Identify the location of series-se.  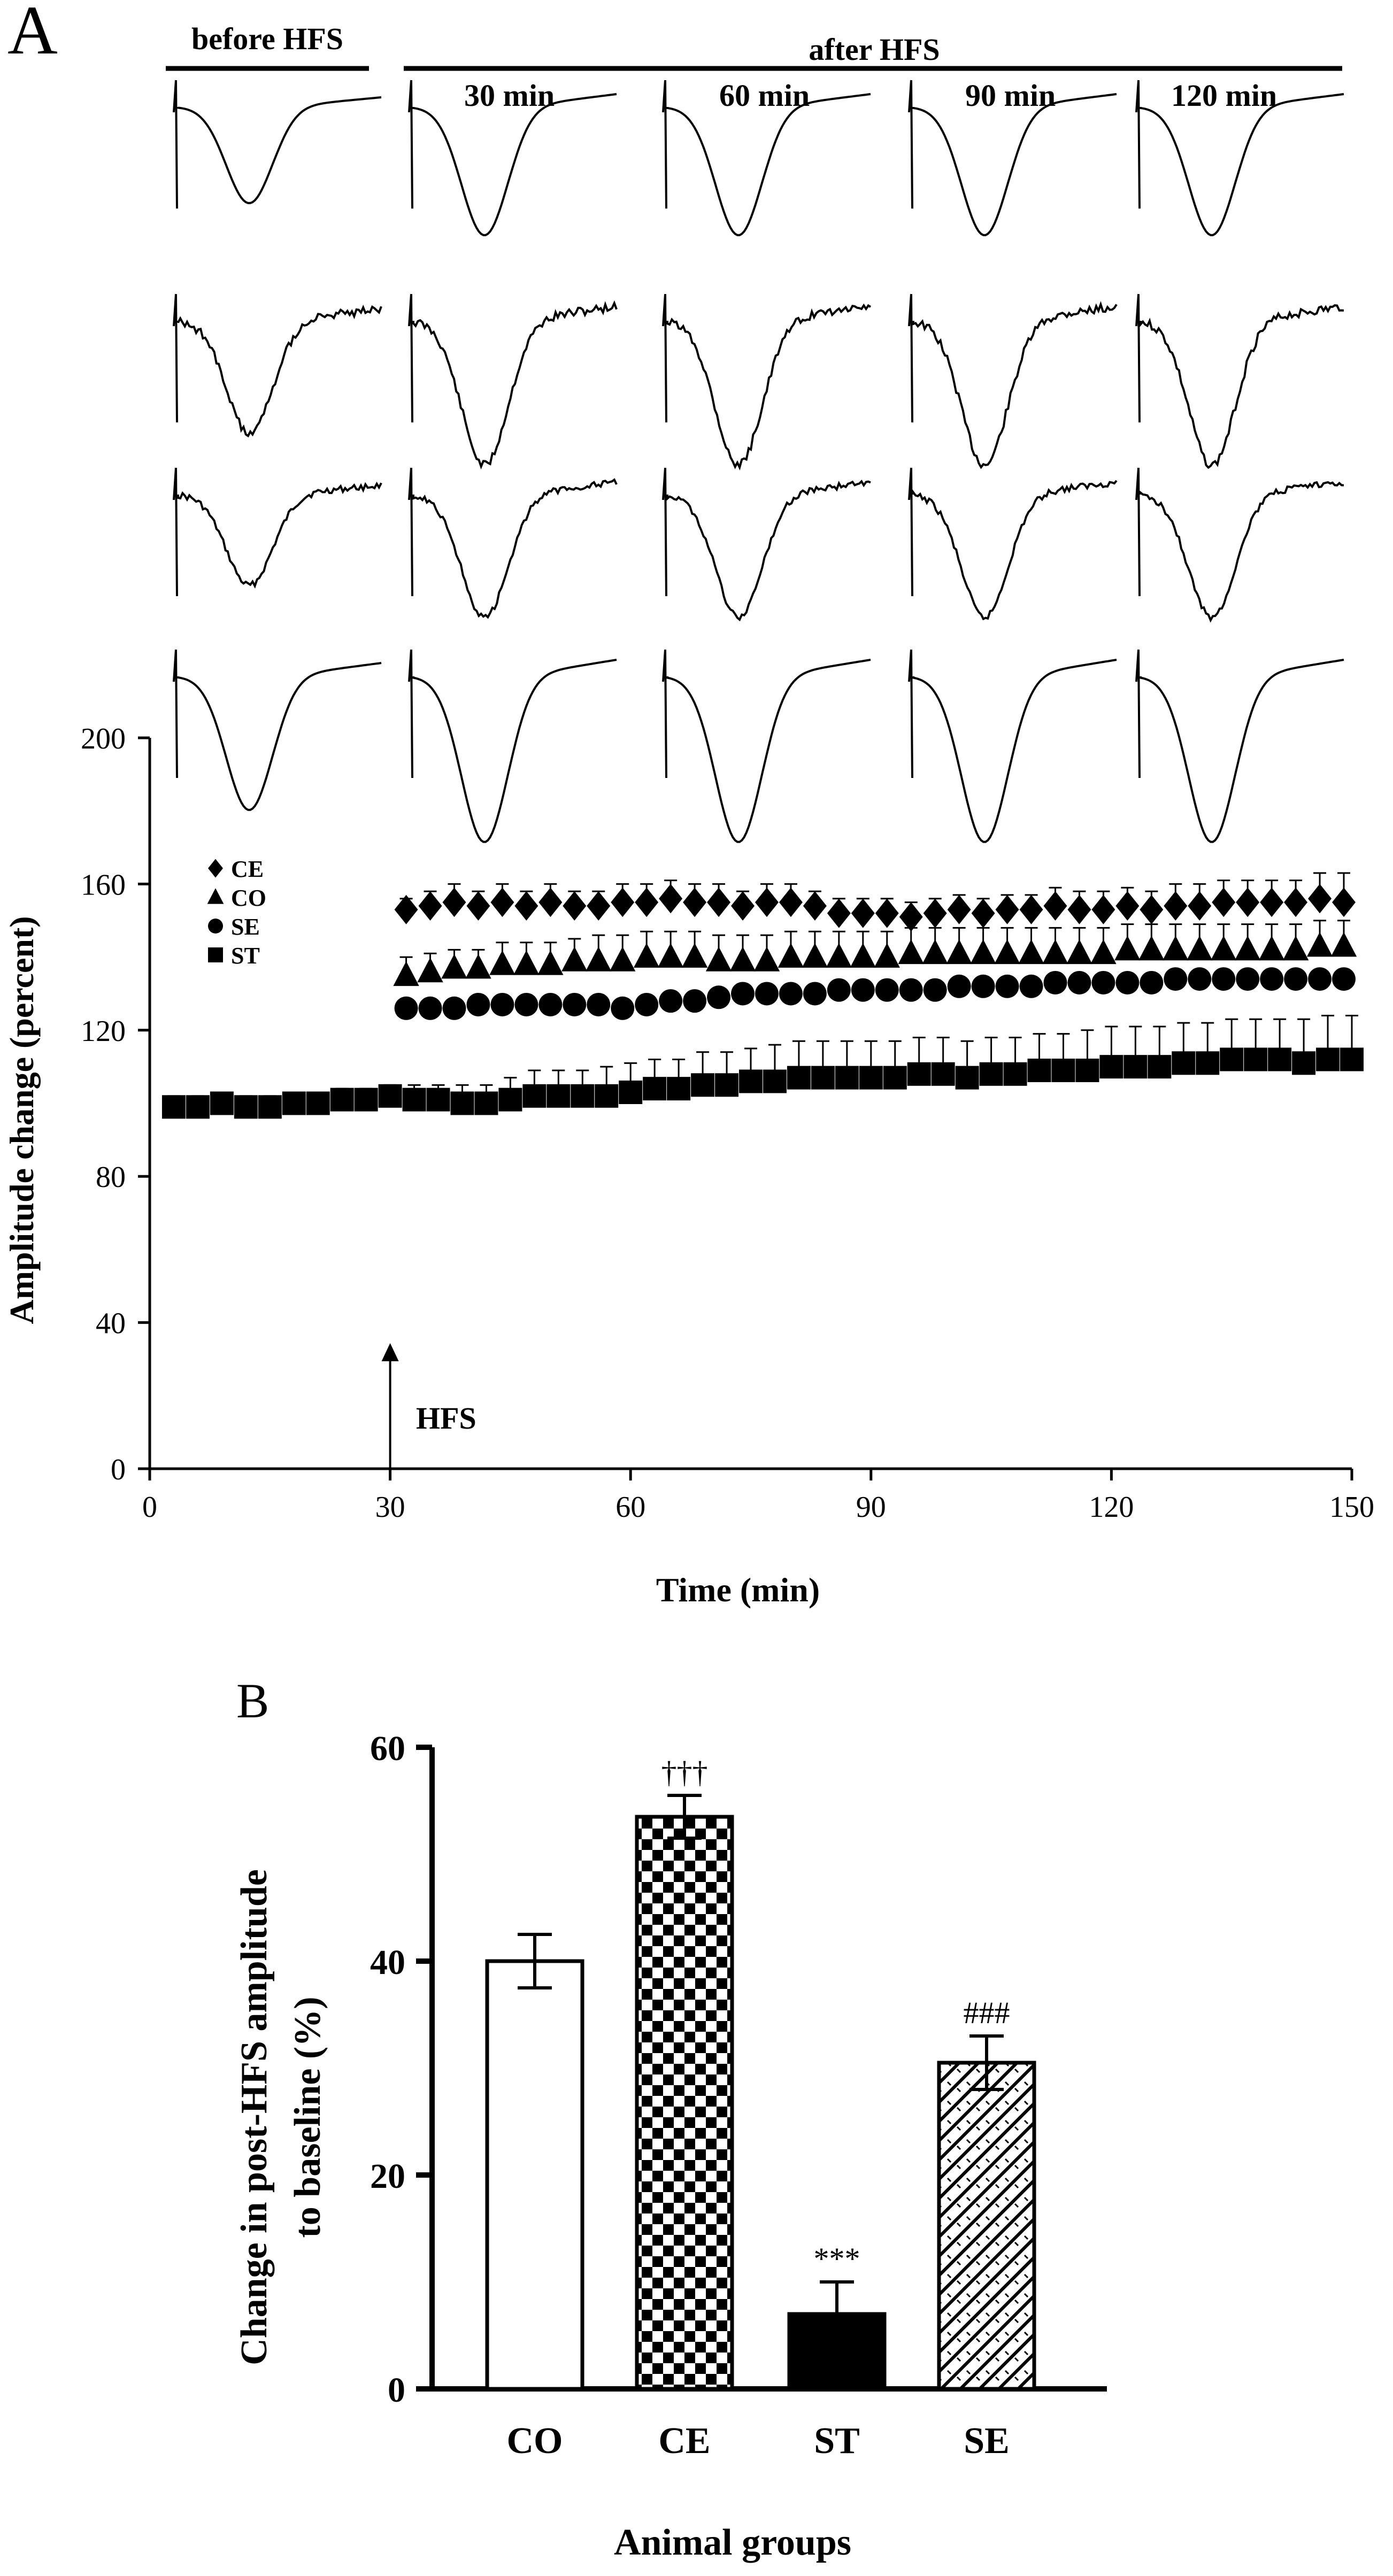
(875, 993).